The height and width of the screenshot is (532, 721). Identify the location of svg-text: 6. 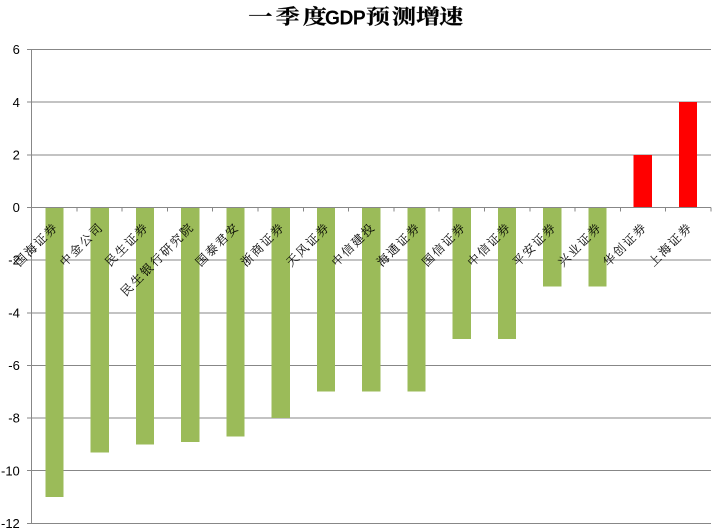
(16, 49).